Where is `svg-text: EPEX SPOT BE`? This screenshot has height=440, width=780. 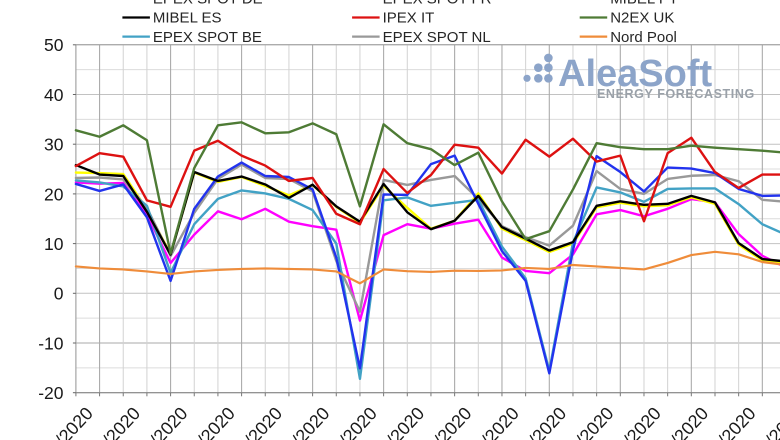 svg-text: EPEX SPOT BE is located at coordinates (207, 37).